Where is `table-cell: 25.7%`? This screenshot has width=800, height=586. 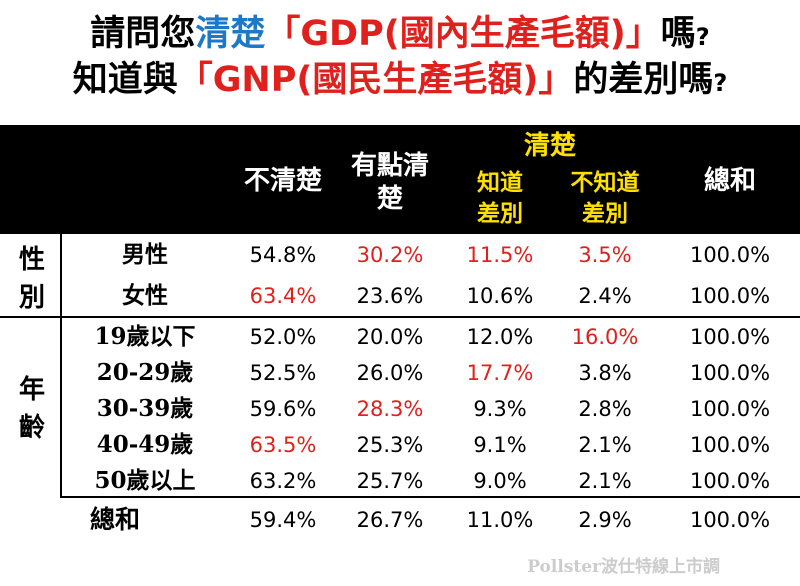 table-cell: 25.7% is located at coordinates (390, 481).